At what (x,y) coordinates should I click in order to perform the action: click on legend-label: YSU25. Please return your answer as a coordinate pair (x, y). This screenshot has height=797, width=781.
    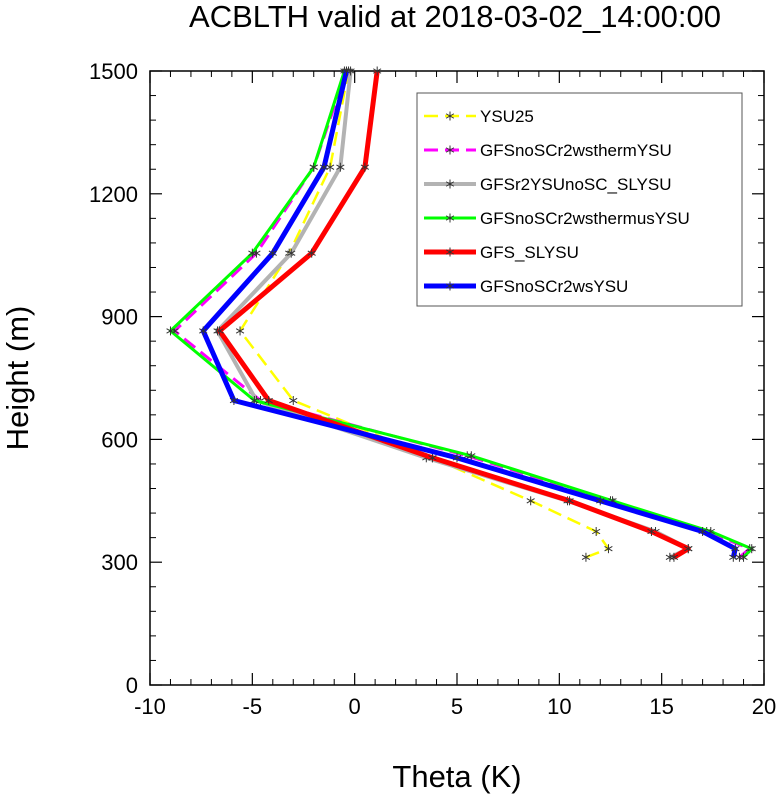
    Looking at the image, I should click on (507, 116).